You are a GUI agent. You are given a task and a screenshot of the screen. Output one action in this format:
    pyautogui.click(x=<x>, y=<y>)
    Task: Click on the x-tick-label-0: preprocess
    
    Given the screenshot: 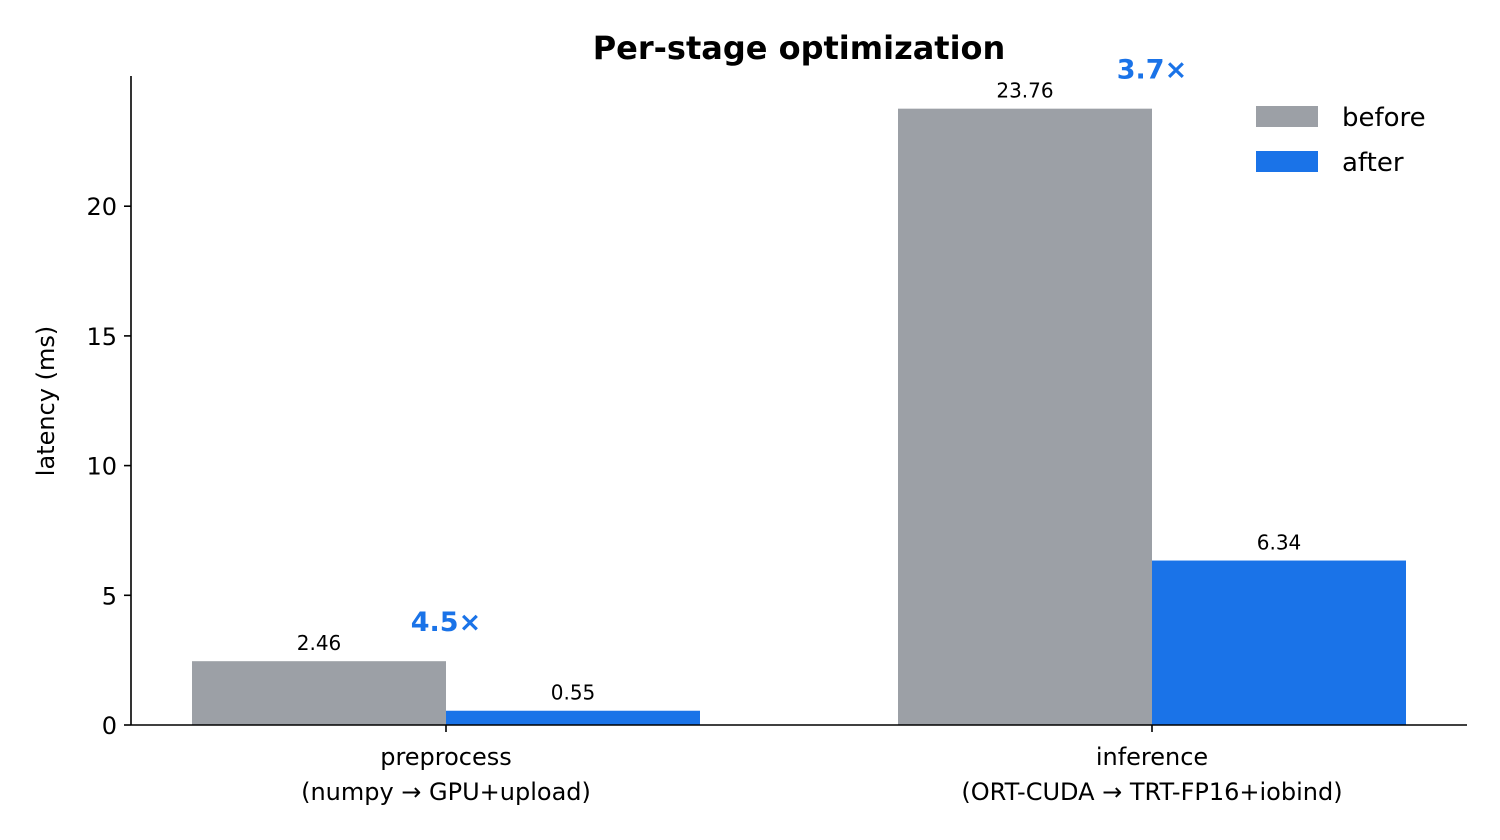 What is the action you would take?
    pyautogui.click(x=446, y=757)
    